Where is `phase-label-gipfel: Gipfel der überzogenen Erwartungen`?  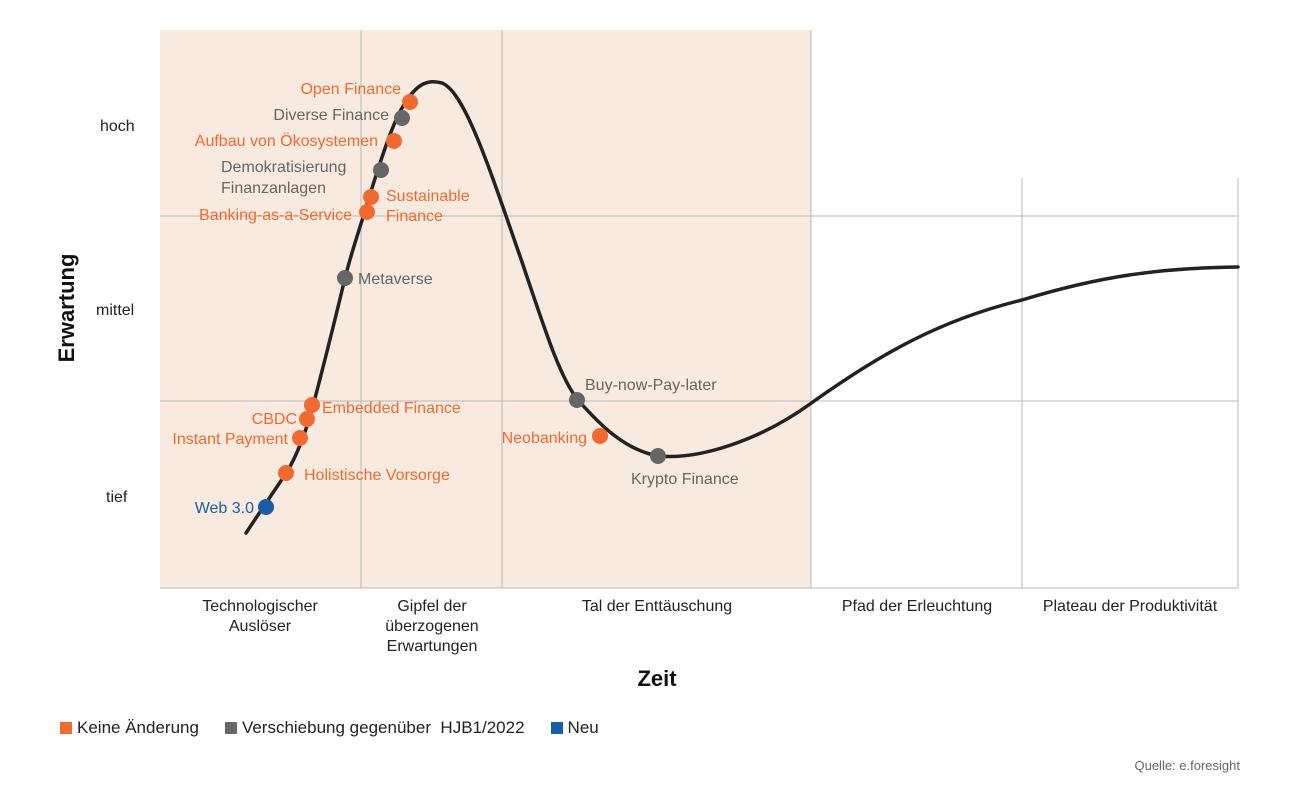
phase-label-gipfel: Gipfel der überzogenen Erwartungen is located at coordinates (431, 626).